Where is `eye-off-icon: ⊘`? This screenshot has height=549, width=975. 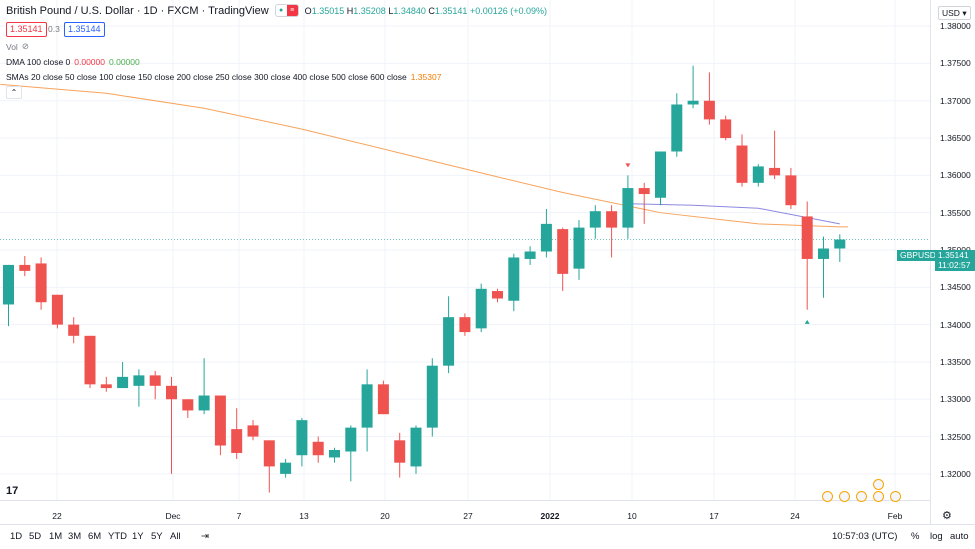 eye-off-icon: ⊘ is located at coordinates (25, 46).